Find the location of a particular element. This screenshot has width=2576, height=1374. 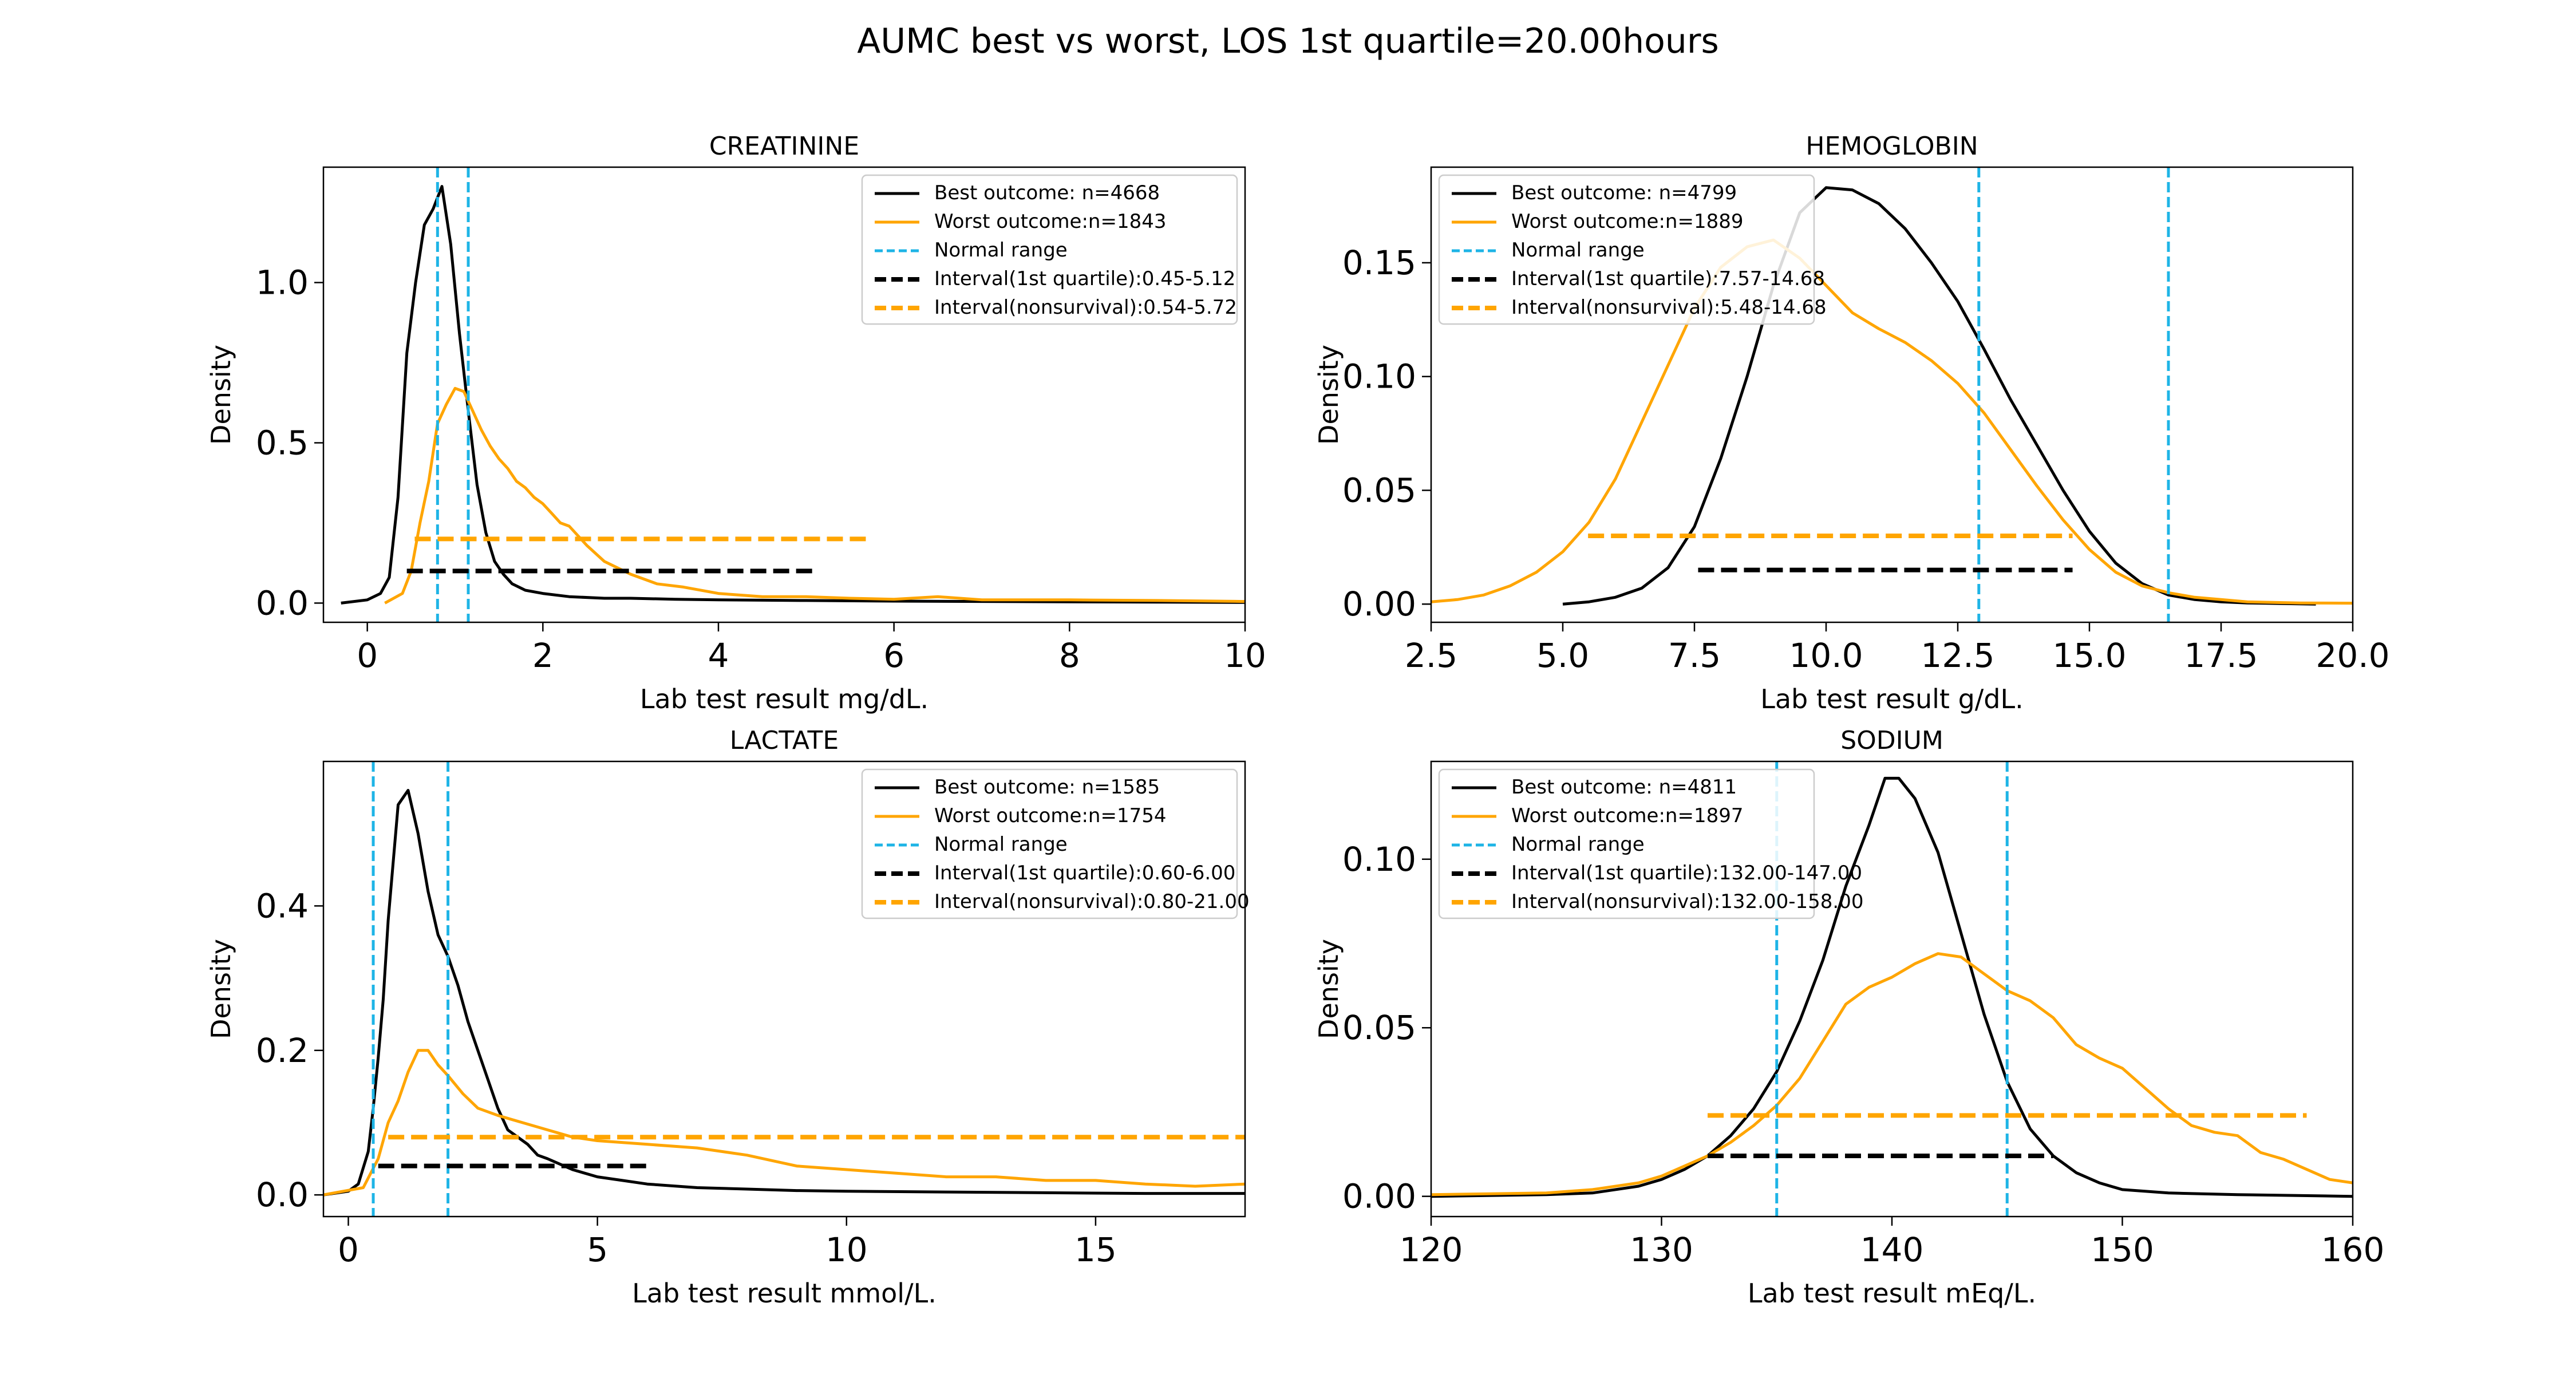

legend-entry: Best outcome: n=4799 is located at coordinates (1624, 193).